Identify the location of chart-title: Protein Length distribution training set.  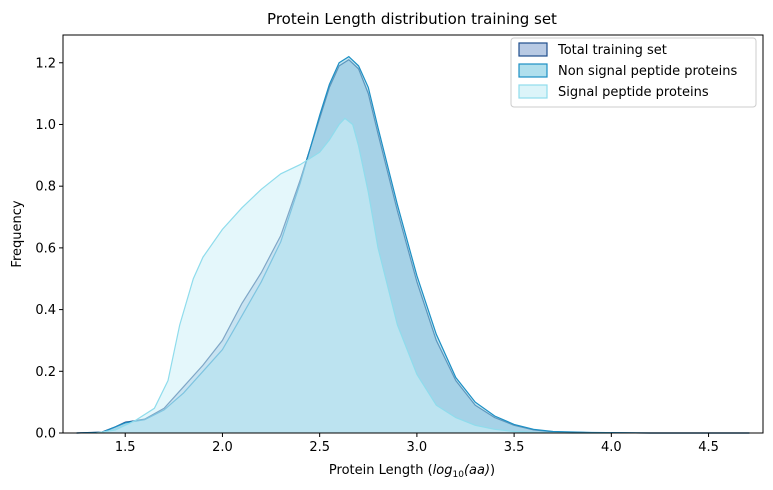
(412, 19).